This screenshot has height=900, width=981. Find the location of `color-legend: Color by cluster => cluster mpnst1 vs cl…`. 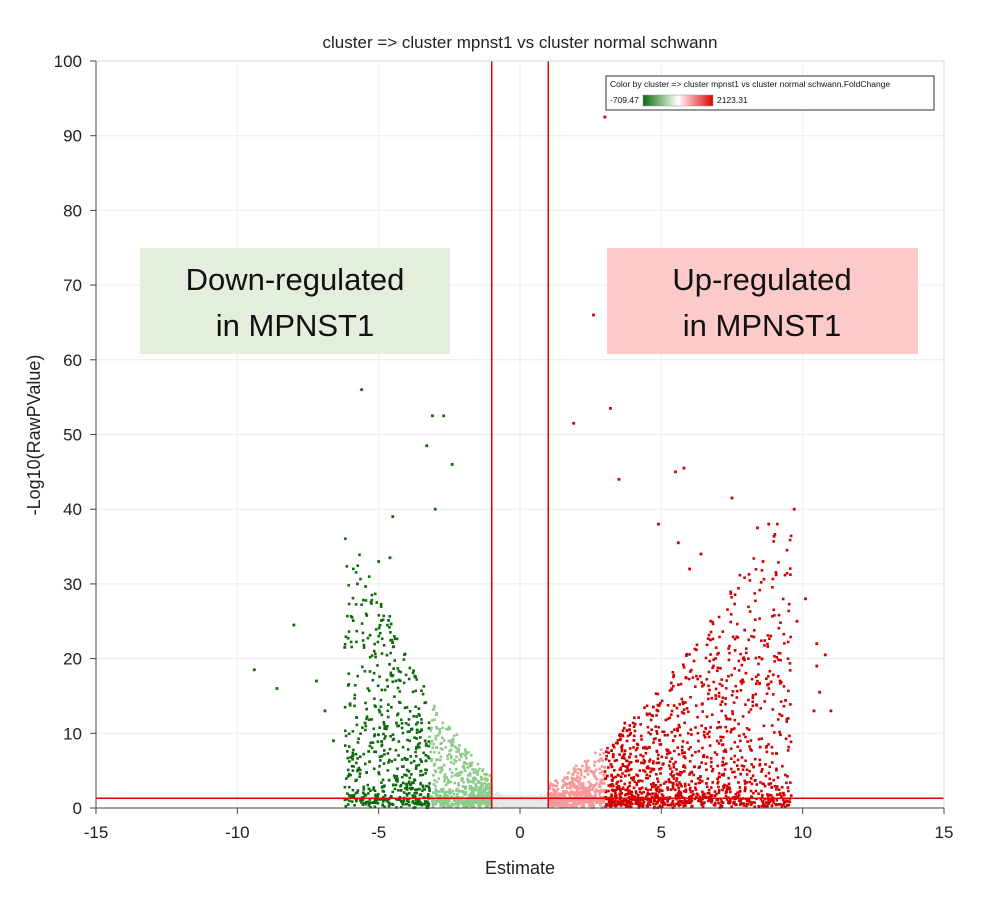

color-legend: Color by cluster => cluster mpnst1 vs cl… is located at coordinates (770, 93).